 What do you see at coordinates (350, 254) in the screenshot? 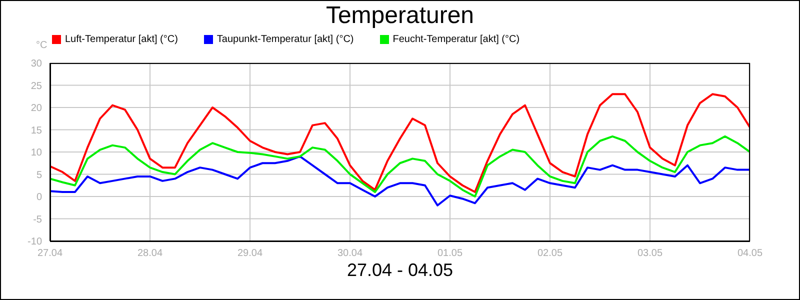
I see `x-tick-label: 30.04` at bounding box center [350, 254].